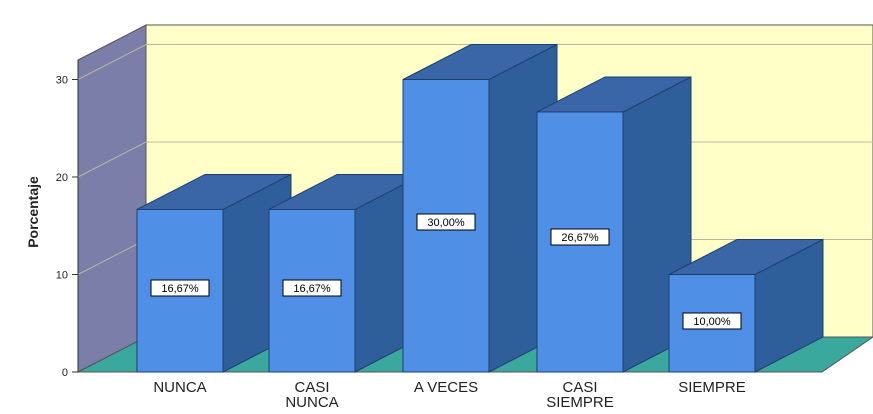  I want to click on y-tick-label: 10, so click(62, 276).